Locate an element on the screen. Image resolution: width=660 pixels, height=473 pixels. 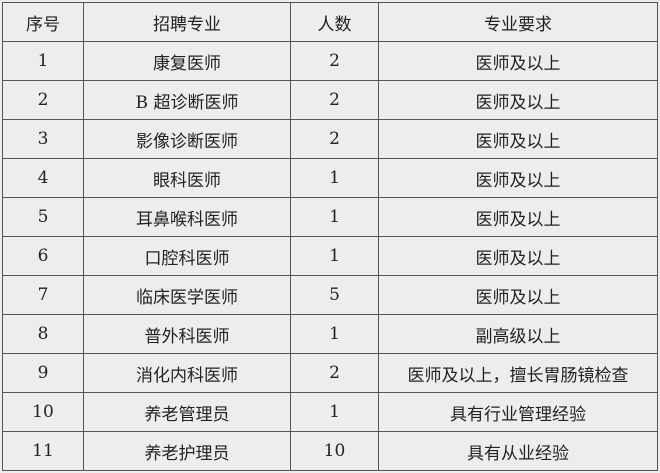
table-row: 3 影像诊断医师 2 医师及以上 is located at coordinates (330, 139).